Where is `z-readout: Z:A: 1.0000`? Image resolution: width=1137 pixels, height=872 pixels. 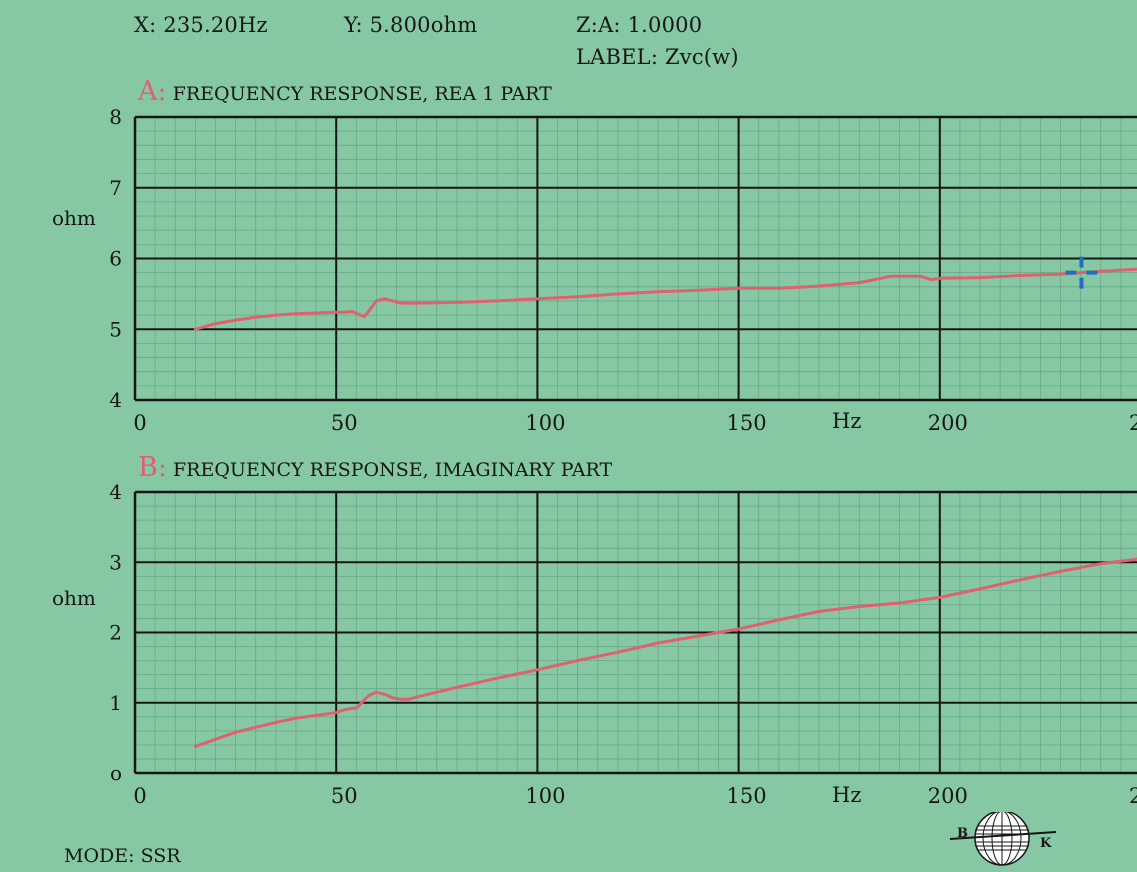
z-readout: Z:A: 1.0000 is located at coordinates (639, 25).